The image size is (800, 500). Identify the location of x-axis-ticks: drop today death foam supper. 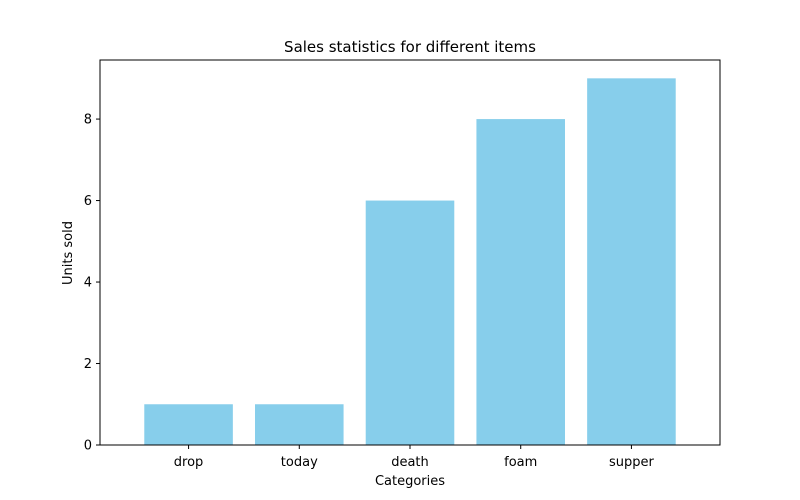
(414, 457).